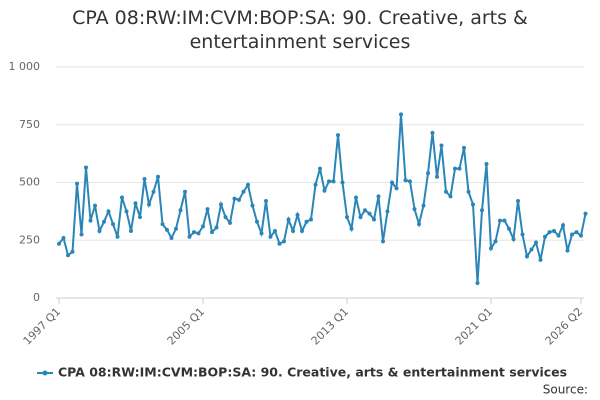 This screenshot has width=600, height=400. Describe the element at coordinates (36, 297) in the screenshot. I see `y-tick-label: 0` at that location.